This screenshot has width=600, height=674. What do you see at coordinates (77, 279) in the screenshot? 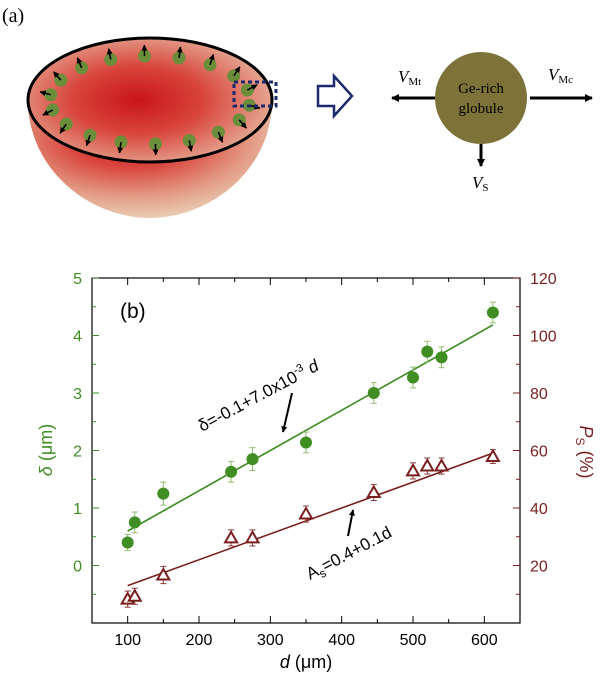
I see `y-tick-label-left: 5` at bounding box center [77, 279].